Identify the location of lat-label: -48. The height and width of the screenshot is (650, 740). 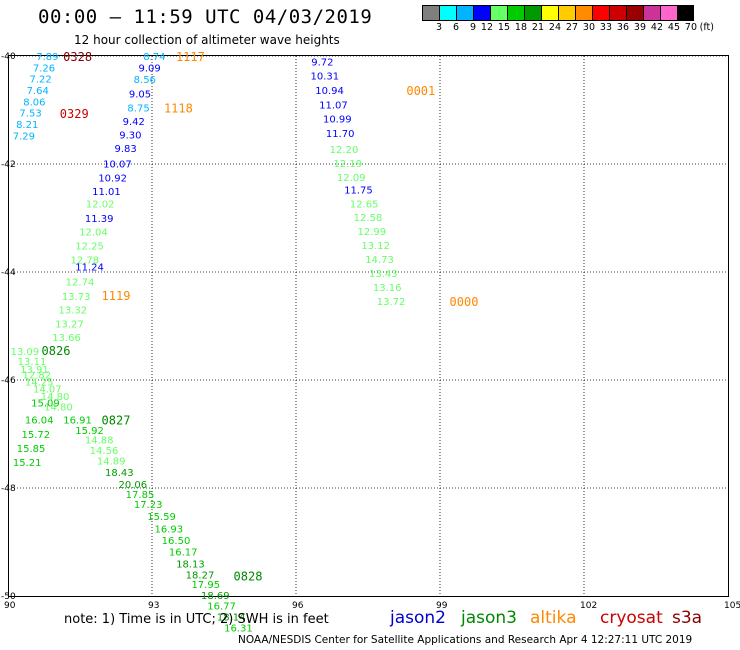
(8, 489).